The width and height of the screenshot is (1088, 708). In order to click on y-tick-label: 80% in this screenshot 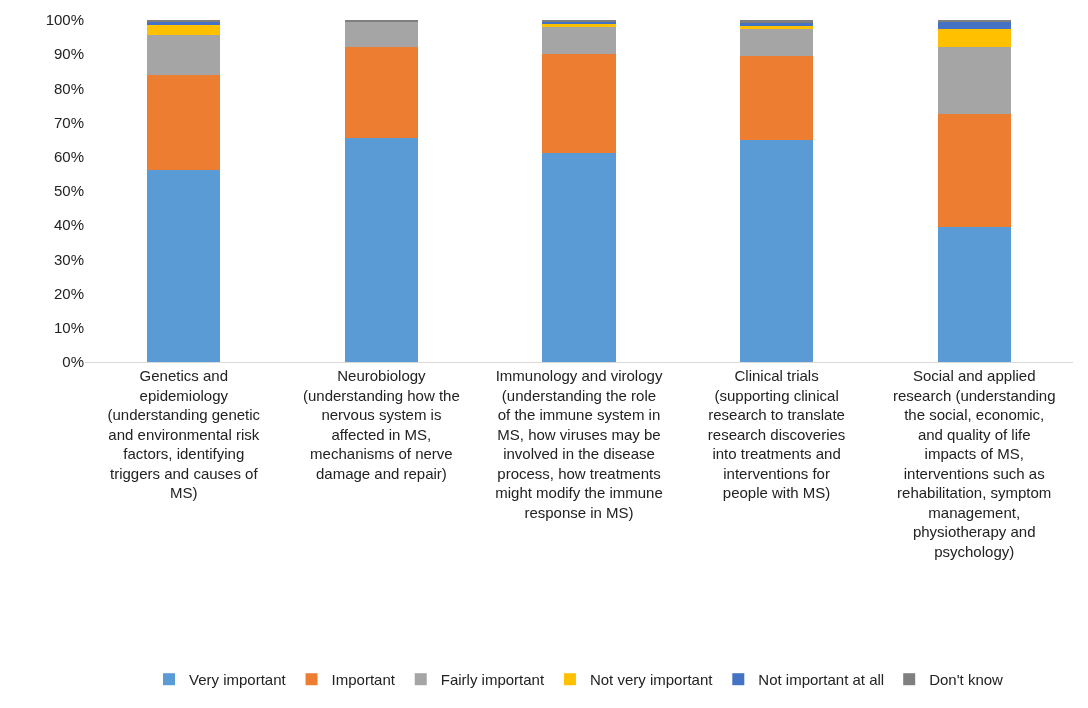, I will do `click(68, 88)`.